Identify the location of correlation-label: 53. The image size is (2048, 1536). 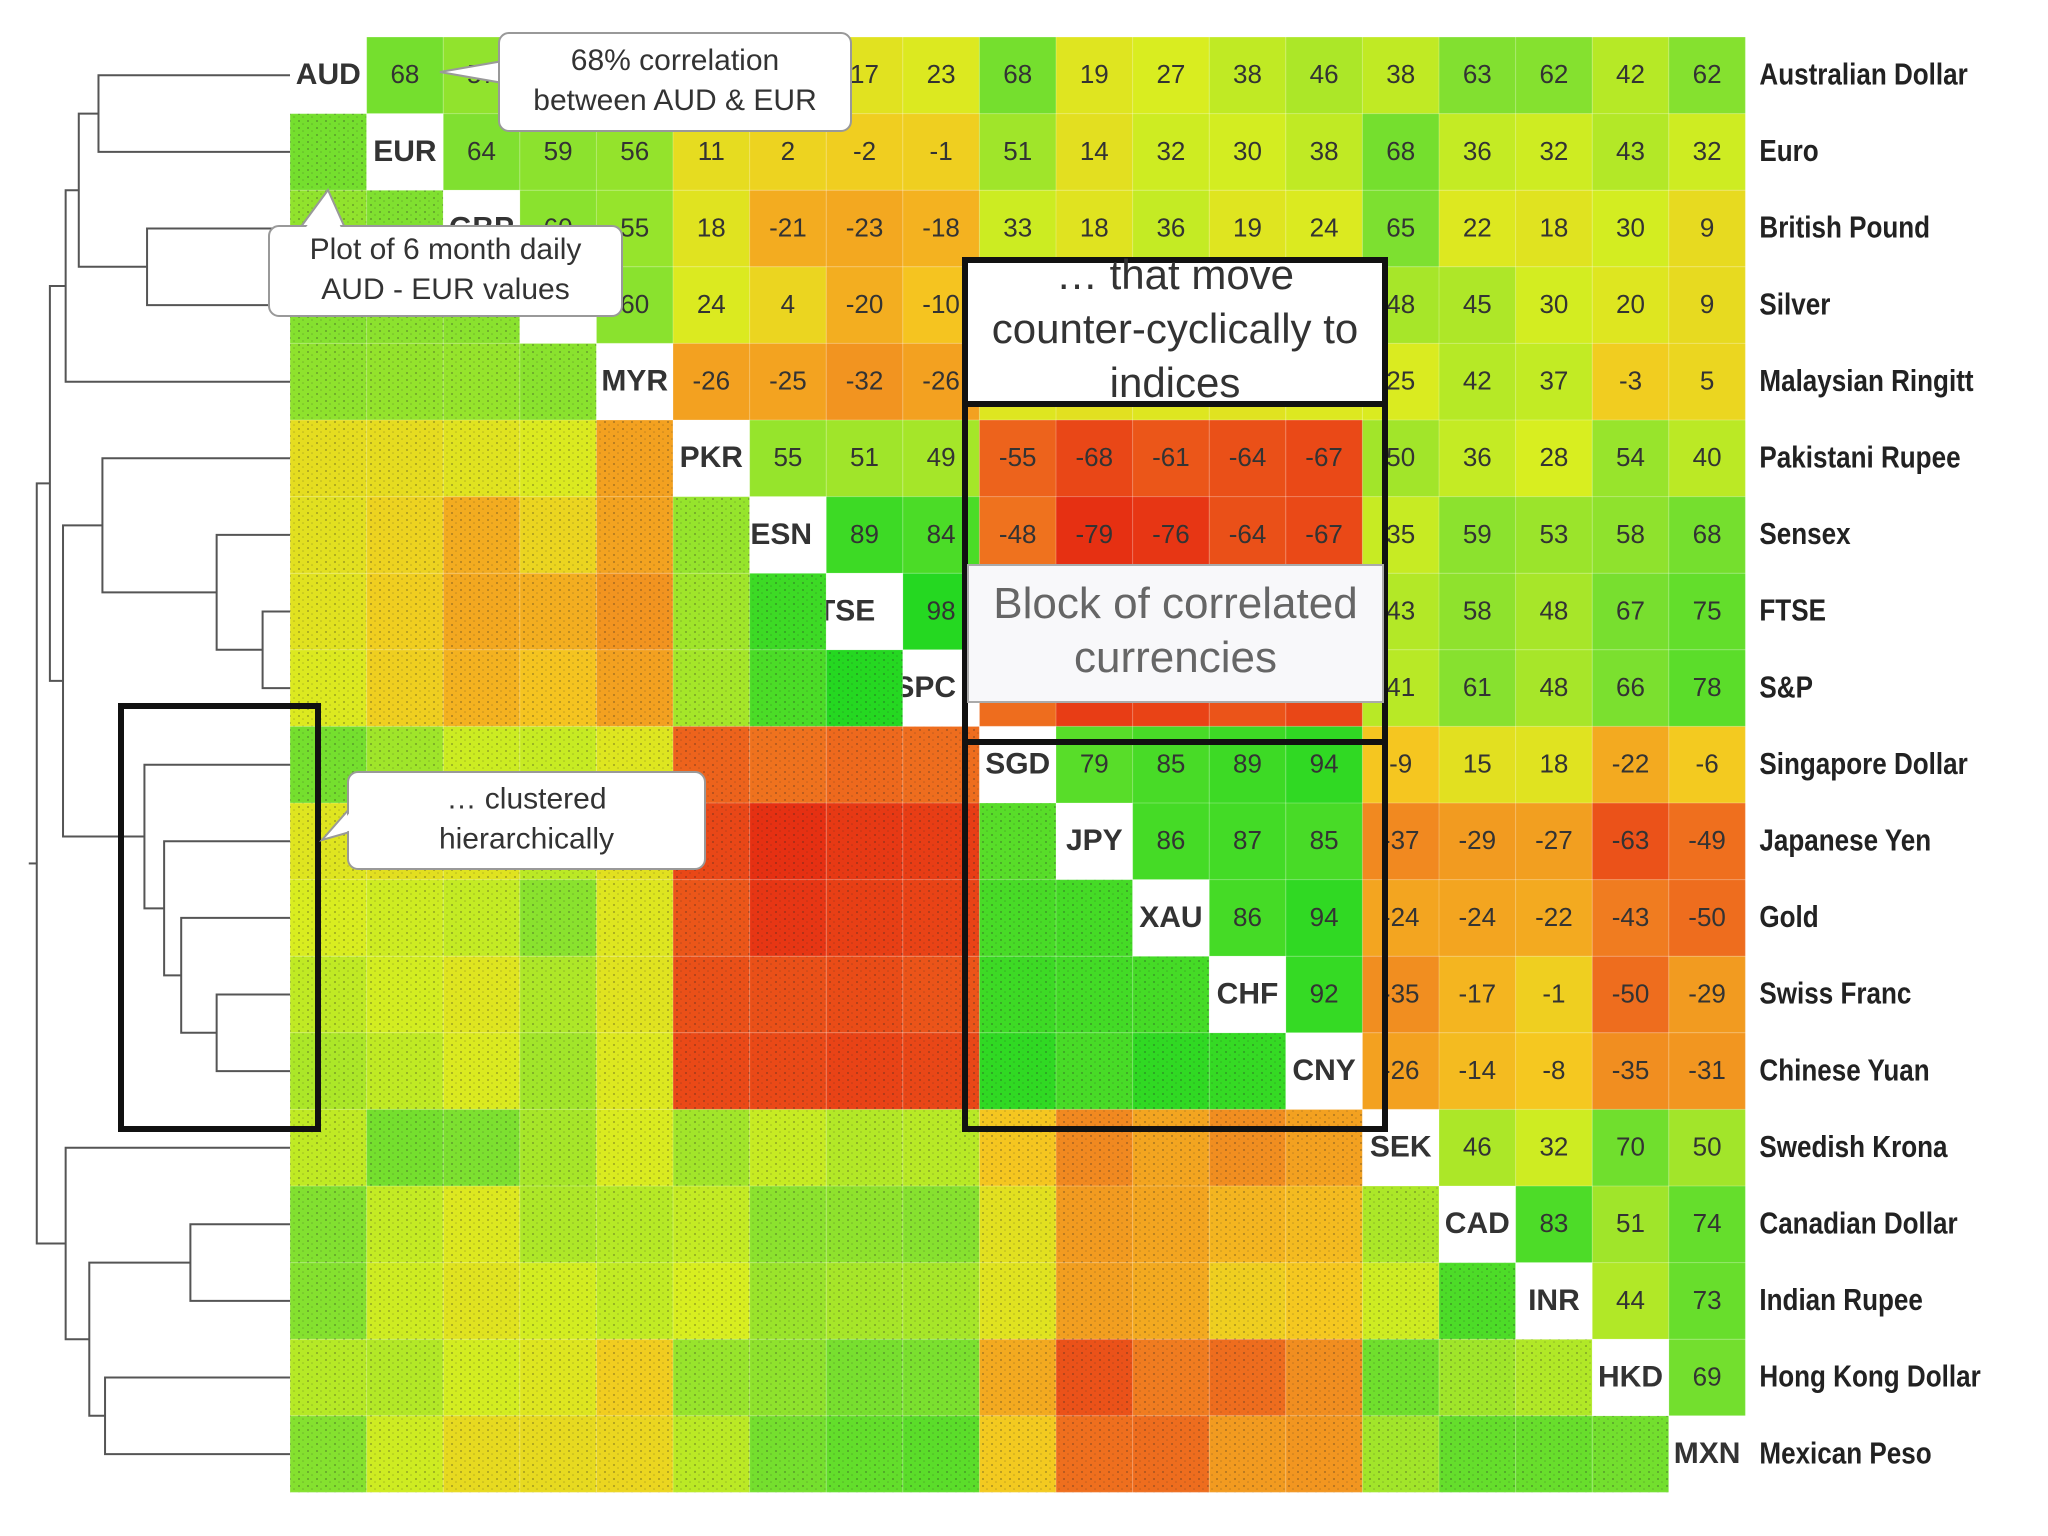
(1553, 534).